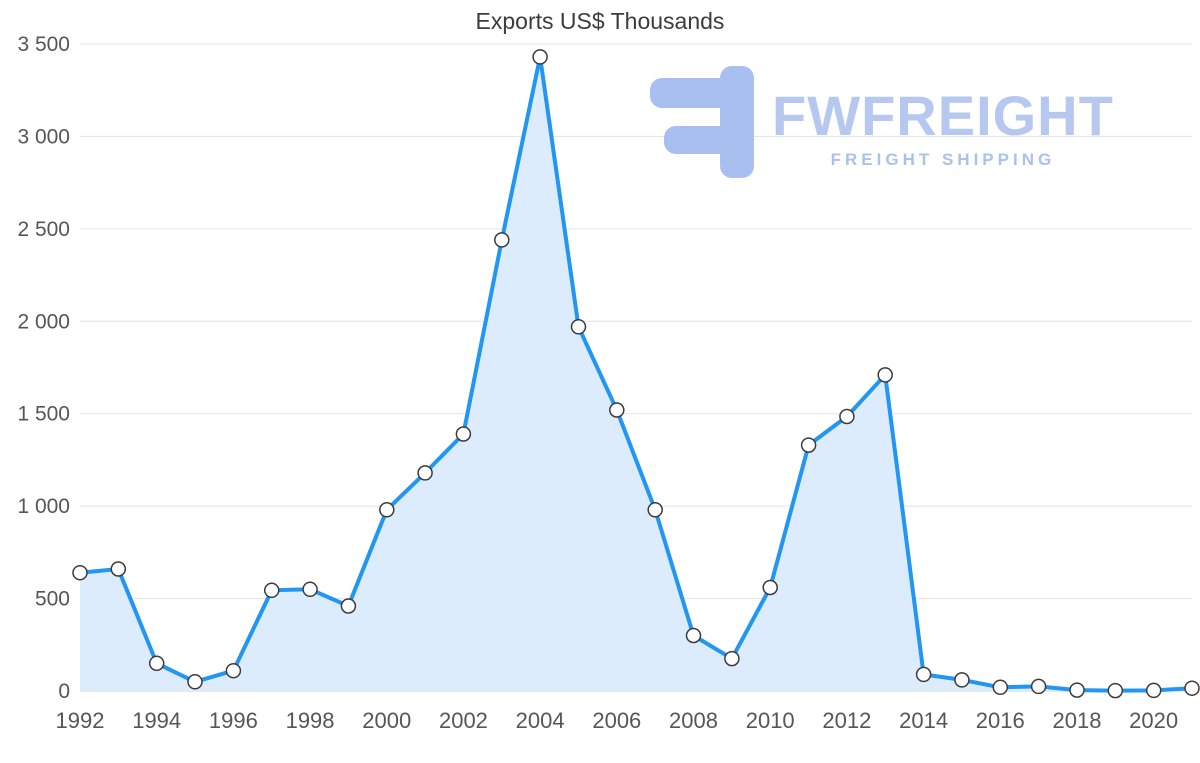  Describe the element at coordinates (923, 720) in the screenshot. I see `x-axis-label: 2014` at that location.